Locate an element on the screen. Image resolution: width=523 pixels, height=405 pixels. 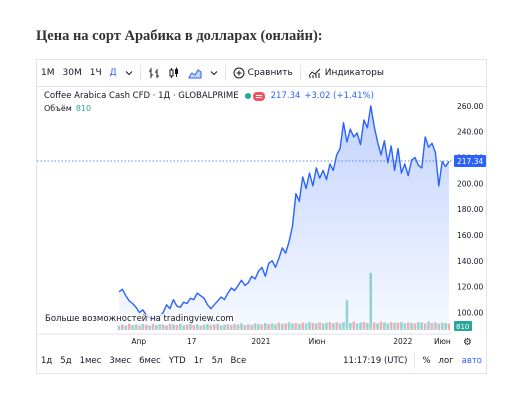
y-tick-label: 240.00 is located at coordinates (470, 132).